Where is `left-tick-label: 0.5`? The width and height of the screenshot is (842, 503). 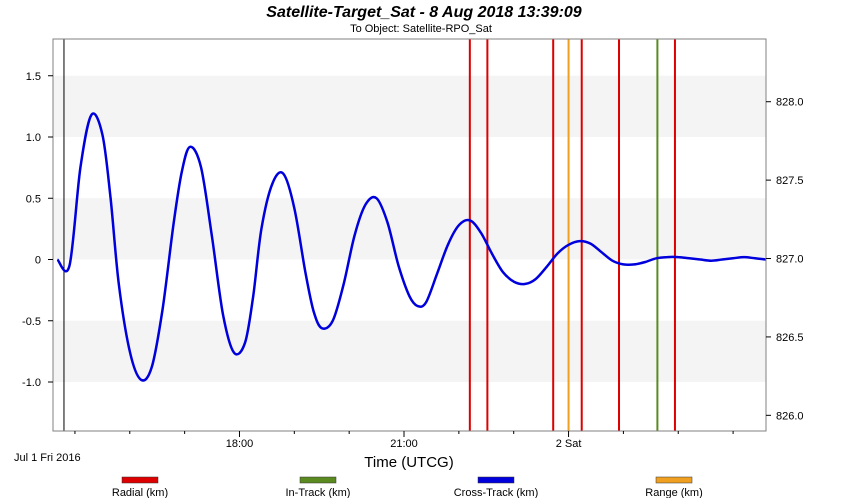 left-tick-label: 0.5 is located at coordinates (33, 199).